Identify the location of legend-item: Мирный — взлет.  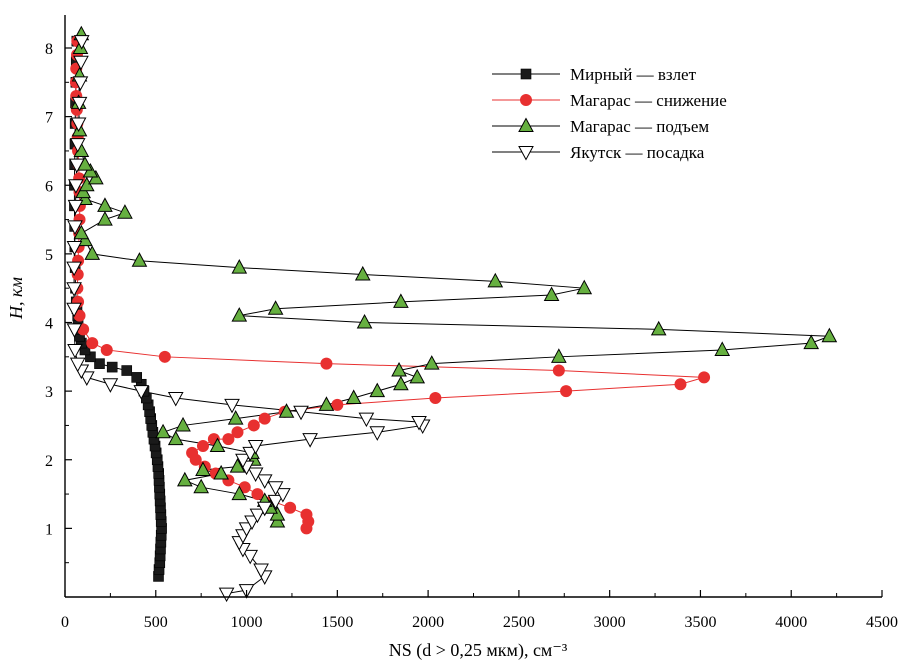
(594, 74).